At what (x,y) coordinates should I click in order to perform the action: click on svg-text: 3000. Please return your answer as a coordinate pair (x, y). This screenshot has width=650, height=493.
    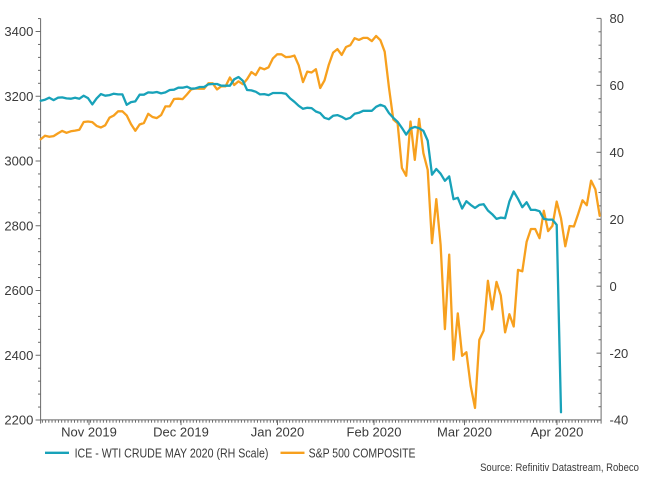
    Looking at the image, I should click on (18, 161).